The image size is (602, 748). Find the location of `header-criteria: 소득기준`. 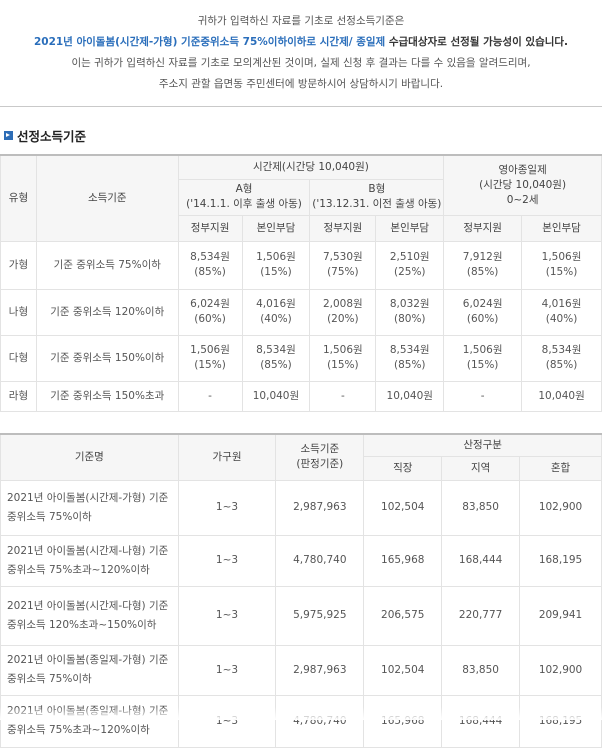

header-criteria: 소득기준 is located at coordinates (107, 198).